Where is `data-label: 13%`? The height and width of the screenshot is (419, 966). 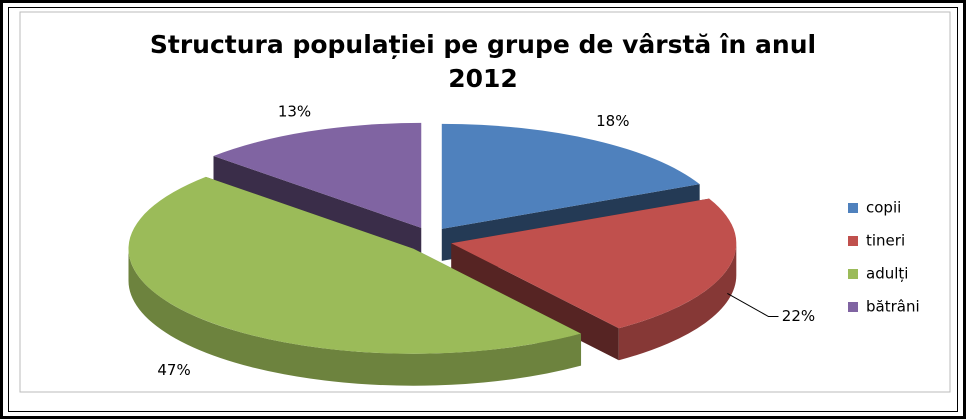 data-label: 13% is located at coordinates (294, 111).